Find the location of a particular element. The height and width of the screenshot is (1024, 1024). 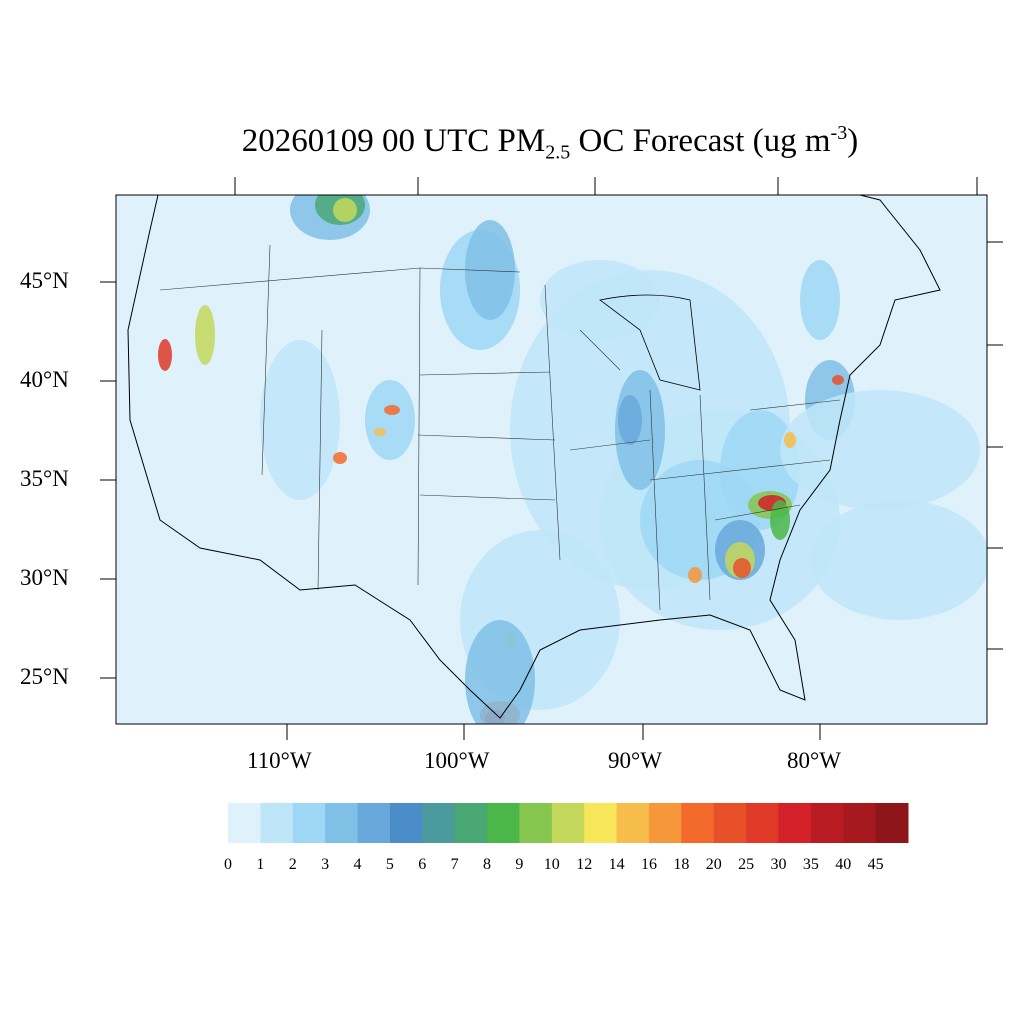

colorbar-tick-label: 40 is located at coordinates (843, 864).